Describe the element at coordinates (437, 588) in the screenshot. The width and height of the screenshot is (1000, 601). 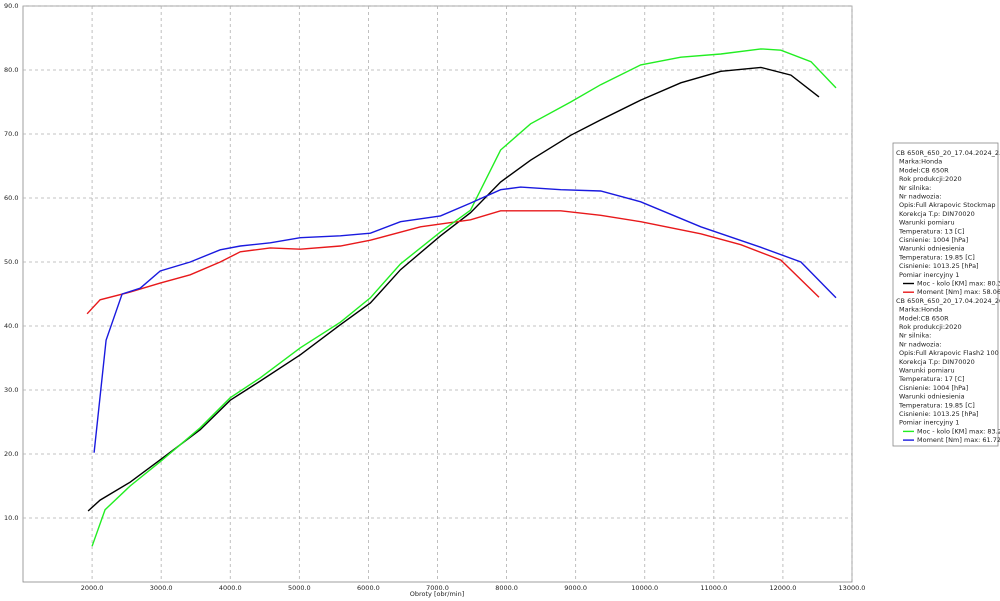
I see `x-tick-label: 7000.0` at that location.